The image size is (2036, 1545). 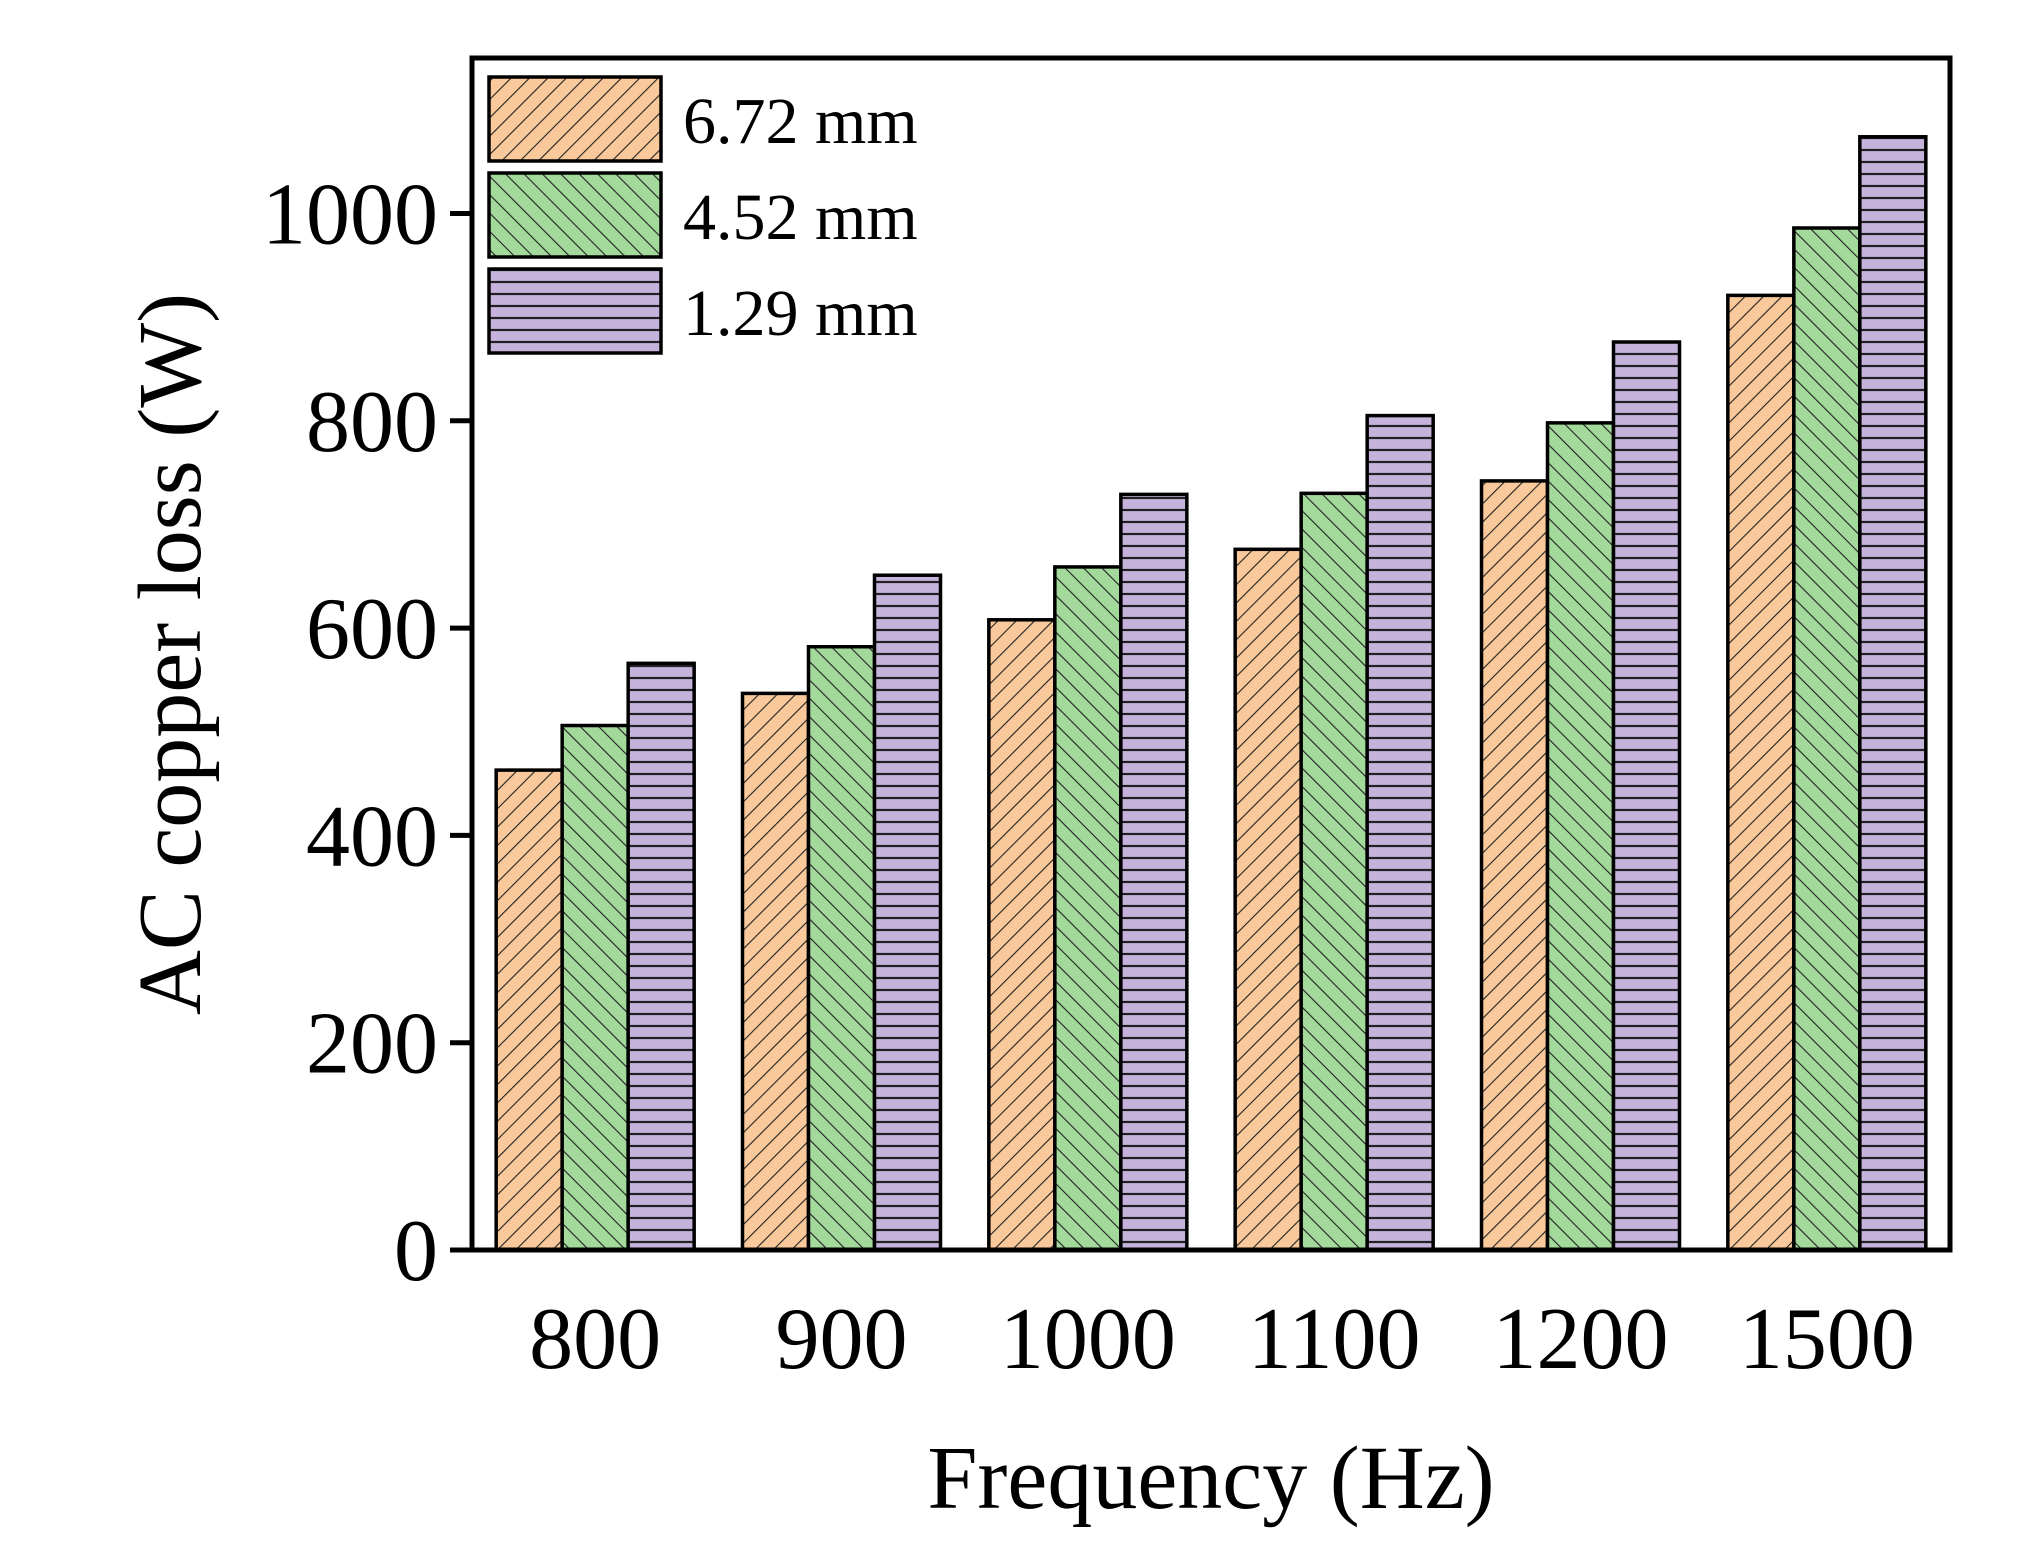 I want to click on x-tick-label: 900, so click(x=842, y=1339).